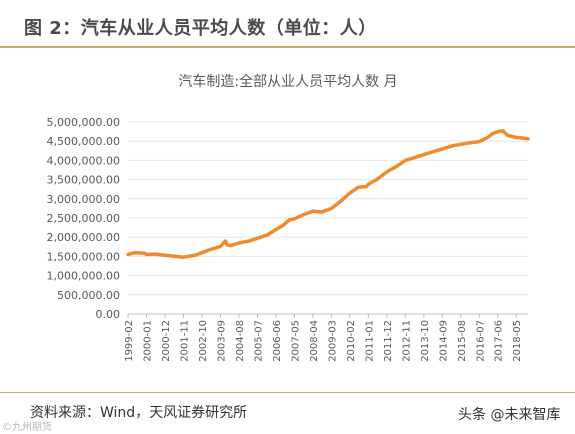 The height and width of the screenshot is (434, 575). I want to click on y-tick-label: 2,000,000.00, so click(83, 237).